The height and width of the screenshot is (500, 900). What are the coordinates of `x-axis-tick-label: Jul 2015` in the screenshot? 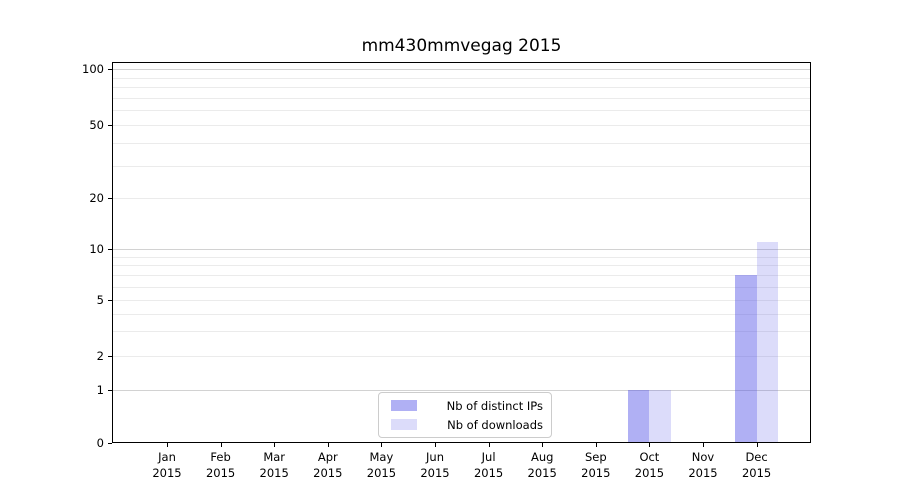 It's located at (488, 465).